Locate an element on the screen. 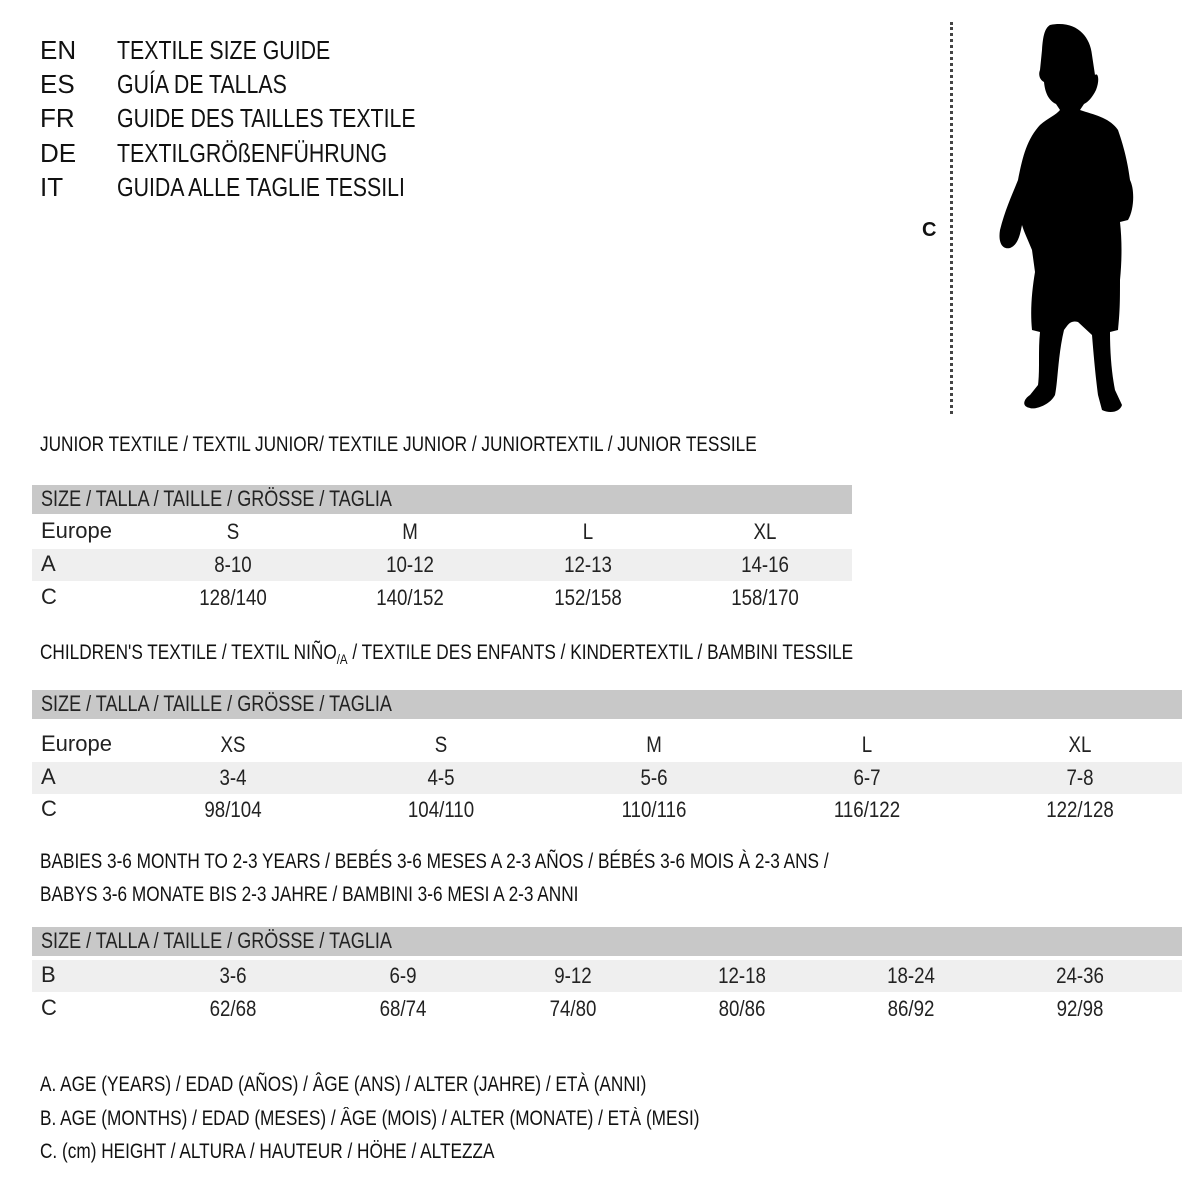  table-cell: 68/74 is located at coordinates (403, 1008).